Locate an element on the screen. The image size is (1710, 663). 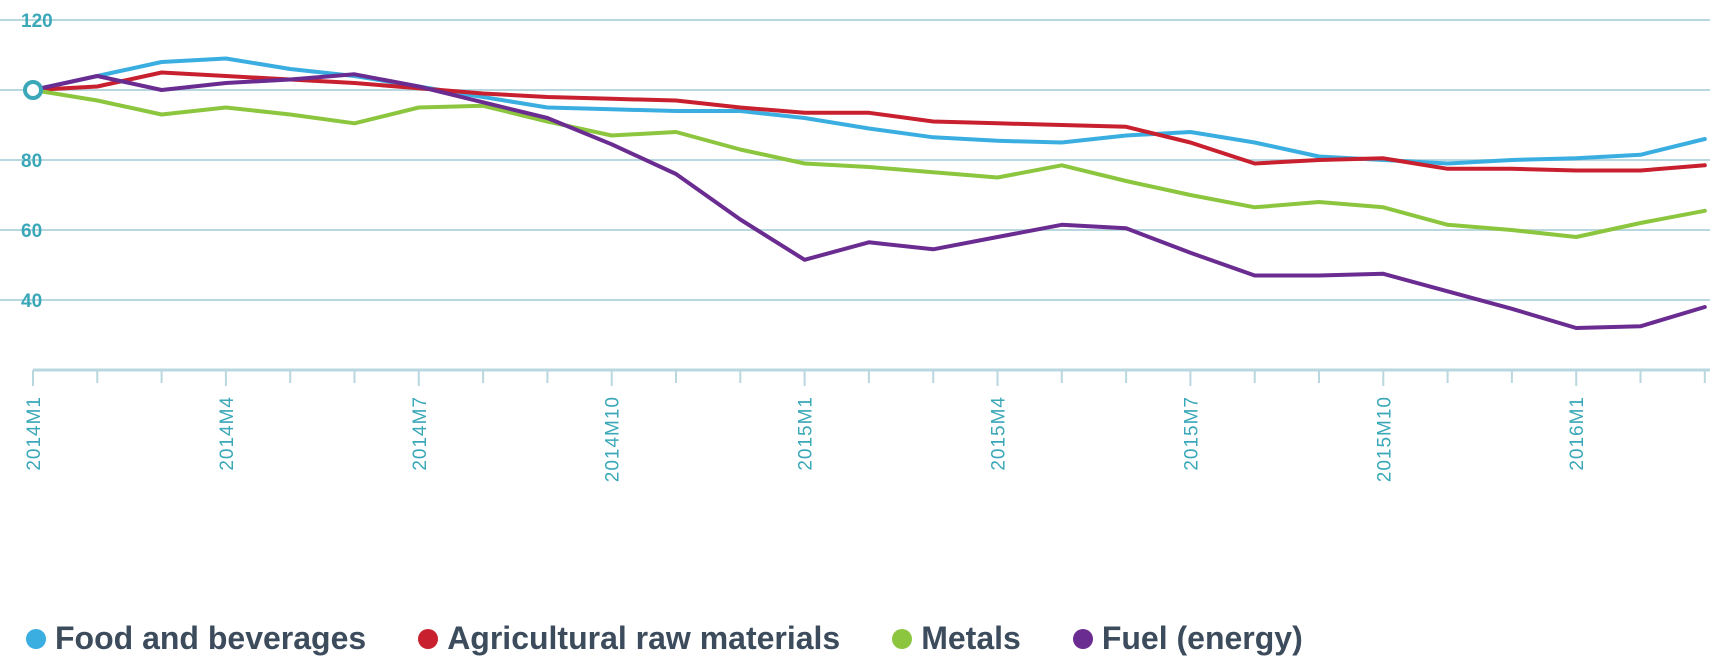
base-point-marker is located at coordinates (33, 90).